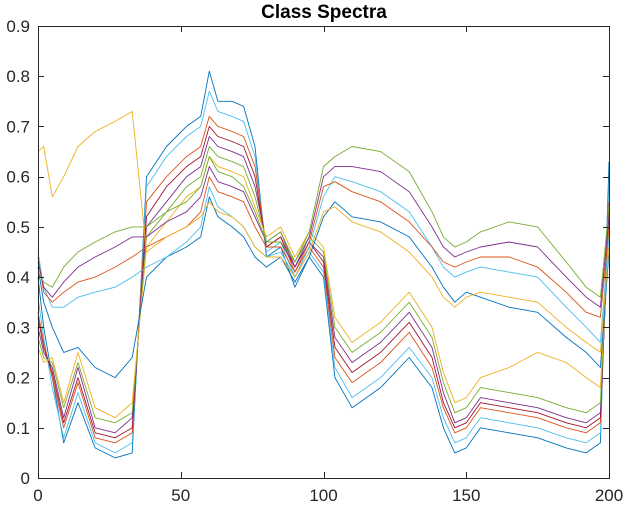 The image size is (627, 507). What do you see at coordinates (18, 252) in the screenshot?
I see `y-tick-labels: 0 0.1 0.2 0.3 0.4 0.5 0.6 0.7 0.8 0.9` at bounding box center [18, 252].